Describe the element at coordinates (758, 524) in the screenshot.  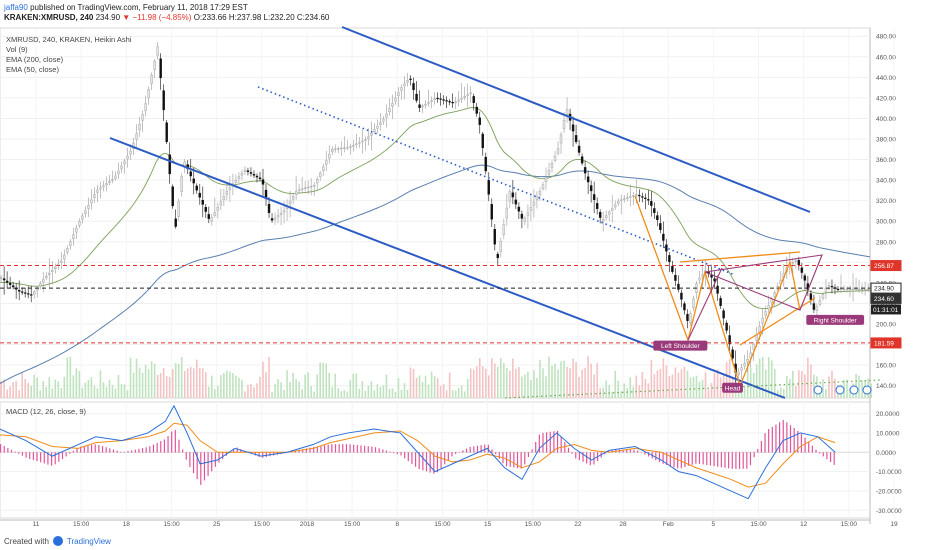
I see `time-tick-label: 15:00` at that location.